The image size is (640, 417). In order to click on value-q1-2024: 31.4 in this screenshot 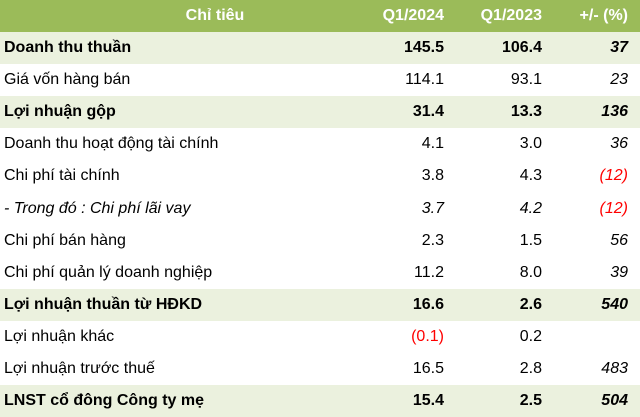, I will do `click(407, 112)`.